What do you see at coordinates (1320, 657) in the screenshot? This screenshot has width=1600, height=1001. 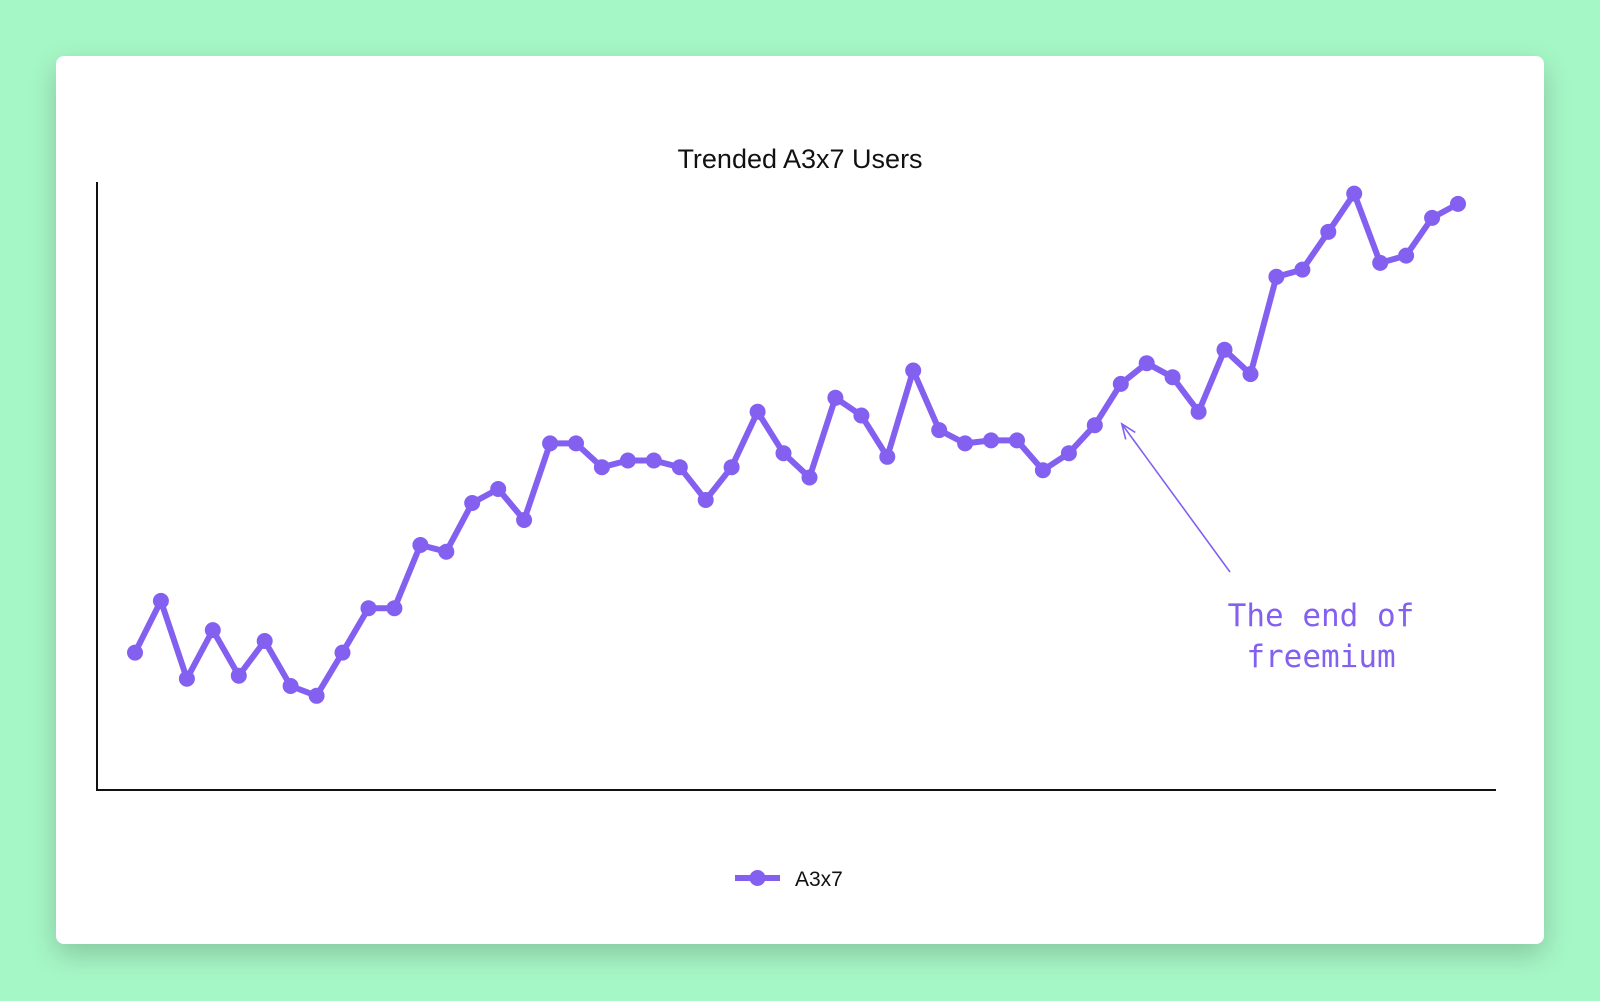 I see `annotation-text-line: freemium` at bounding box center [1320, 657].